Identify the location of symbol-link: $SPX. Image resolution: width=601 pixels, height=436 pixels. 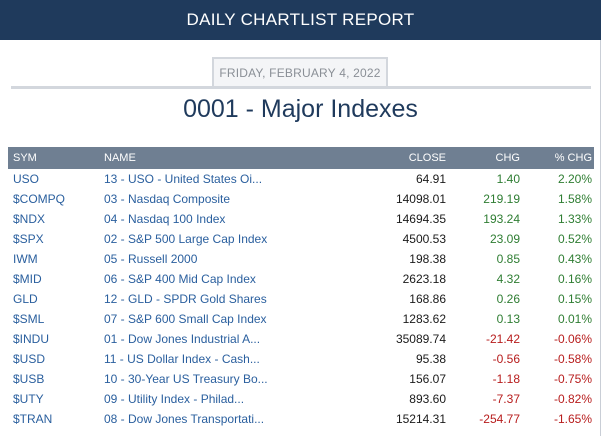
(28, 239).